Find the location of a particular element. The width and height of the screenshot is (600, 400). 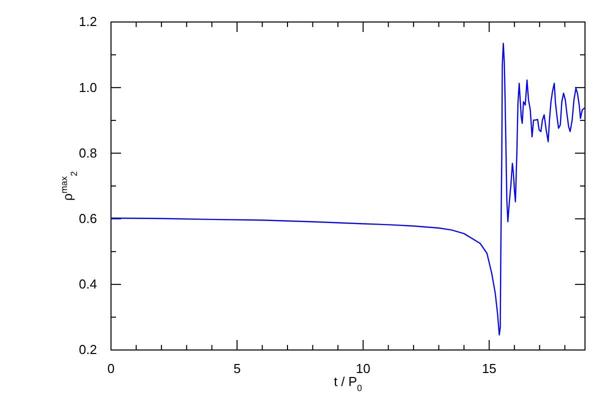

x-tick-label: 0 is located at coordinates (111, 368).